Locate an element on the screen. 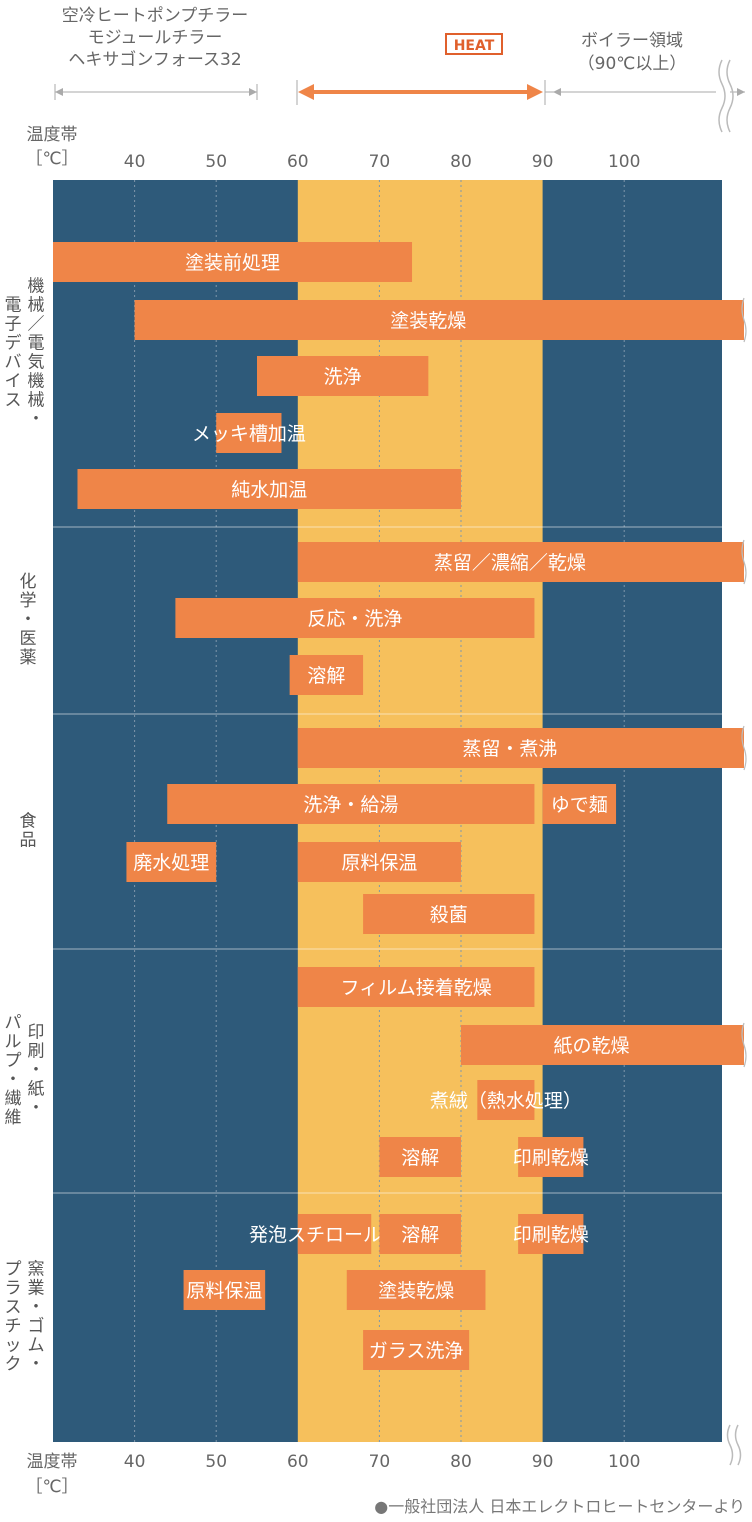 Image resolution: width=752 pixels, height=1522 pixels. boiler-label-line-2: （90℃以上） is located at coordinates (632, 64).